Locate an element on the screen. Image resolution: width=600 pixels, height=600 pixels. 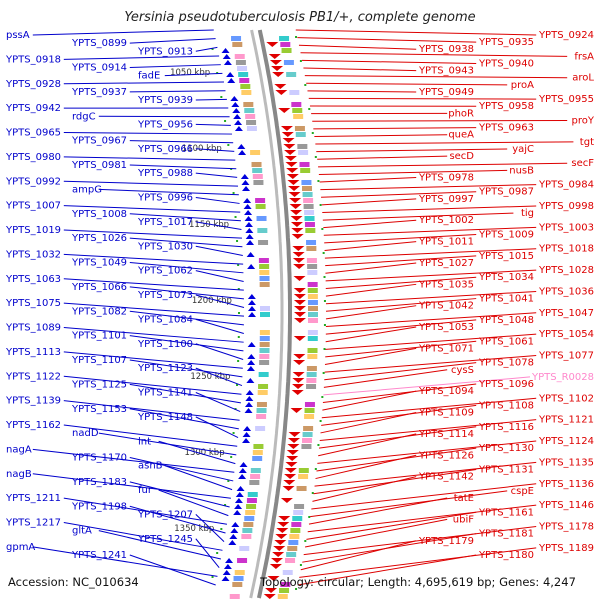
left-gene-label: YPTS_1019 is located at coordinates (33, 230).